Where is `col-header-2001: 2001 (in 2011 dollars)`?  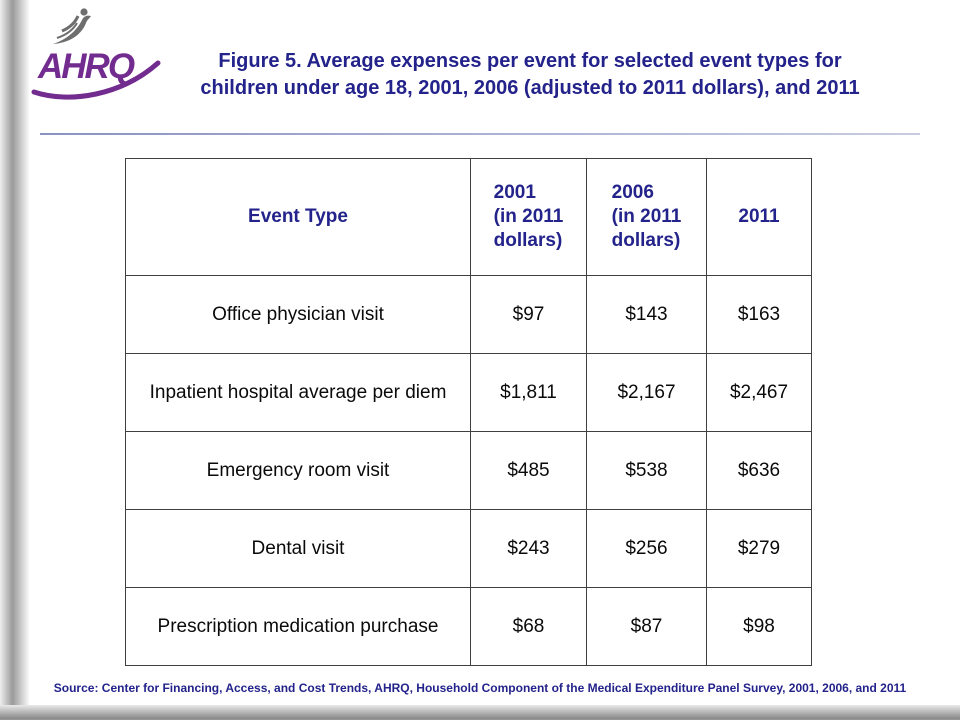 col-header-2001: 2001 (in 2011 dollars) is located at coordinates (528, 217).